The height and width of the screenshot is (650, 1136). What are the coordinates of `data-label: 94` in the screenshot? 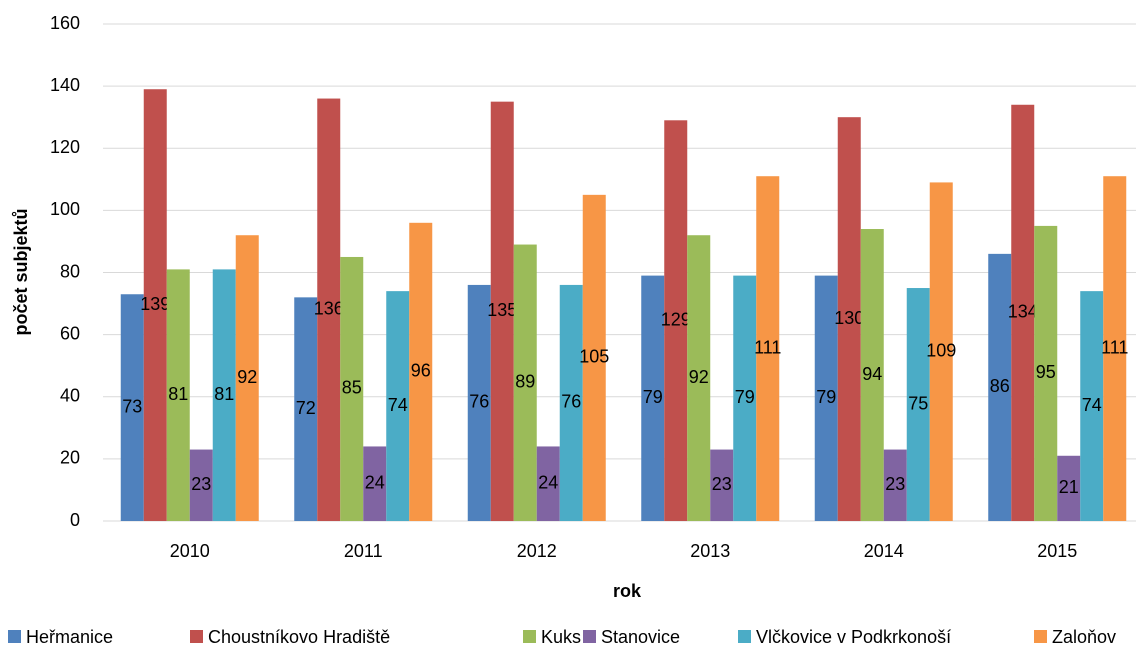 It's located at (872, 374).